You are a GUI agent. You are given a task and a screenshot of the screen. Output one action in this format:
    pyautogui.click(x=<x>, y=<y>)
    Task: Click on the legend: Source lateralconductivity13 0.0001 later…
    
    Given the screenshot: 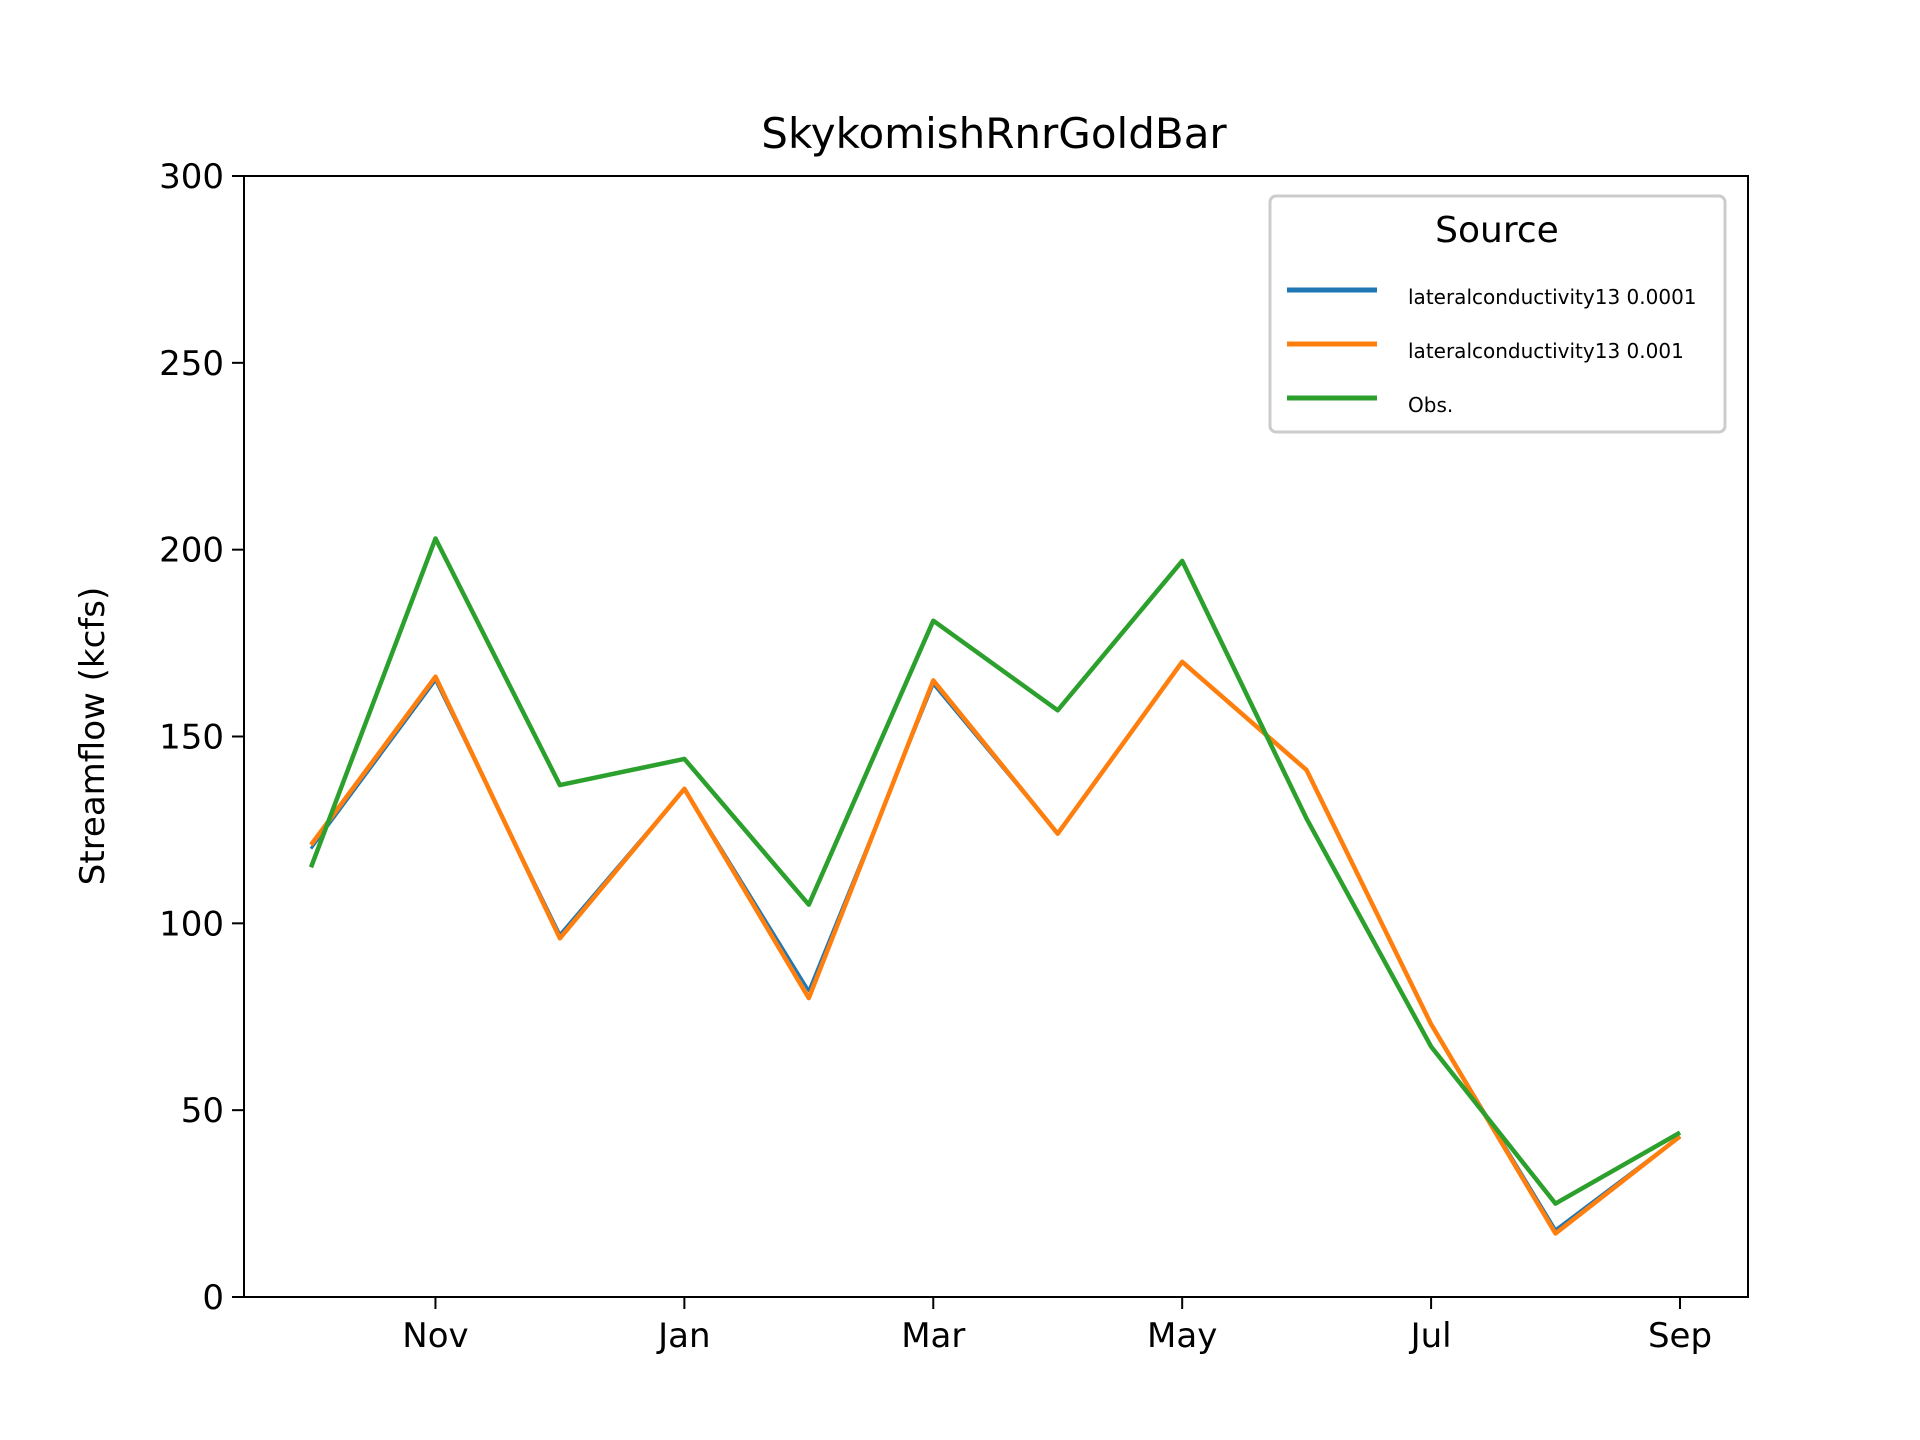 What is the action you would take?
    pyautogui.click(x=1497, y=314)
    